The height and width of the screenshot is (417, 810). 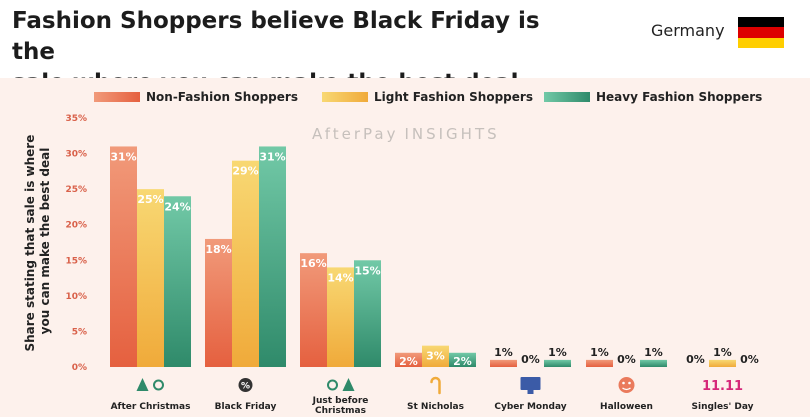 What do you see at coordinates (150, 384) in the screenshot?
I see `tree-arrow-icon` at bounding box center [150, 384].